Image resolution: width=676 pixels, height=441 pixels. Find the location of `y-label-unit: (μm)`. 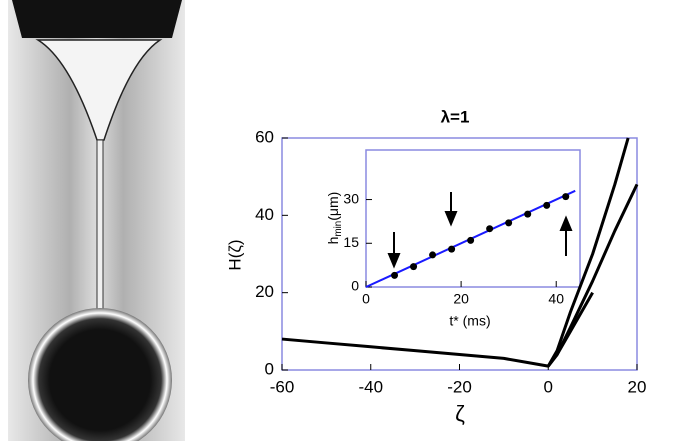

y-label-unit: (μm) is located at coordinates (333, 206).